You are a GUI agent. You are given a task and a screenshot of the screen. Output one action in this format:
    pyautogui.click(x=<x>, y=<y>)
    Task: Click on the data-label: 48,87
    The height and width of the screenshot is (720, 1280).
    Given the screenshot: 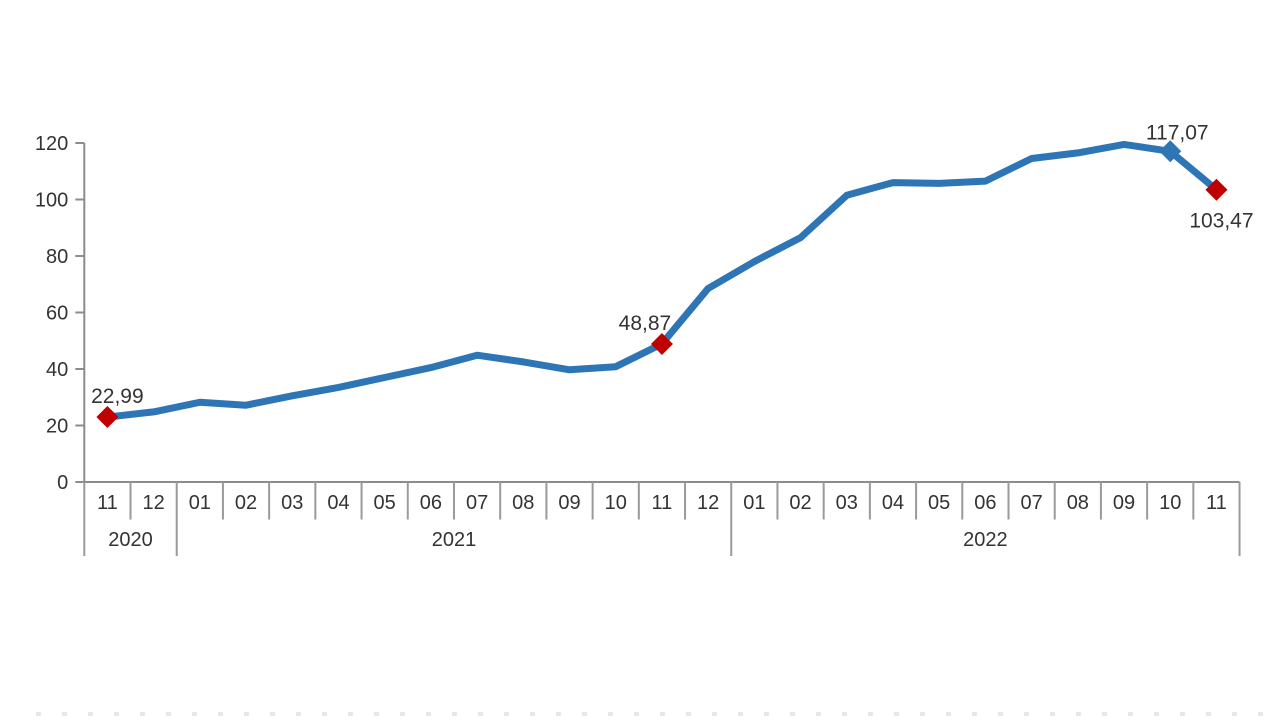 What is the action you would take?
    pyautogui.click(x=645, y=323)
    